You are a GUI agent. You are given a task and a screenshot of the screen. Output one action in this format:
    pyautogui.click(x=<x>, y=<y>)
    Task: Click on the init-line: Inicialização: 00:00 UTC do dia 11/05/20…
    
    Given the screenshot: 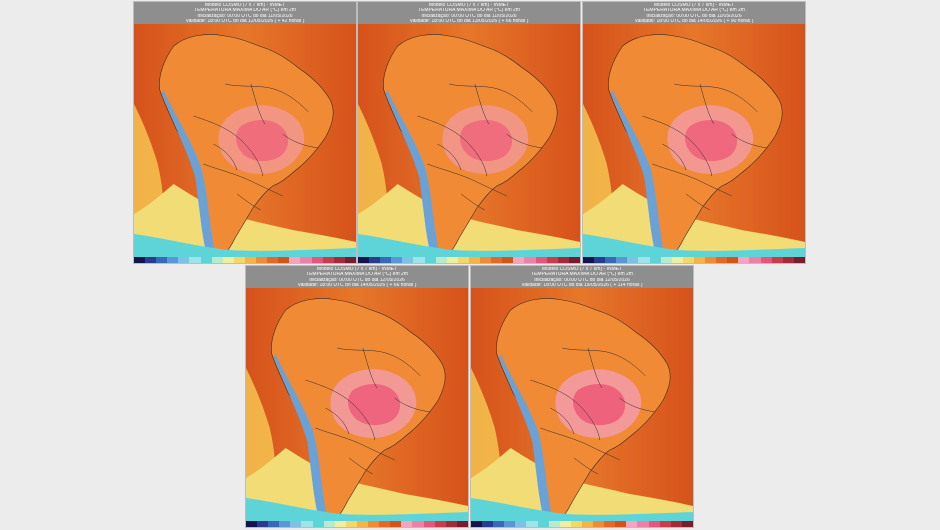 What is the action you would take?
    pyautogui.click(x=469, y=16)
    